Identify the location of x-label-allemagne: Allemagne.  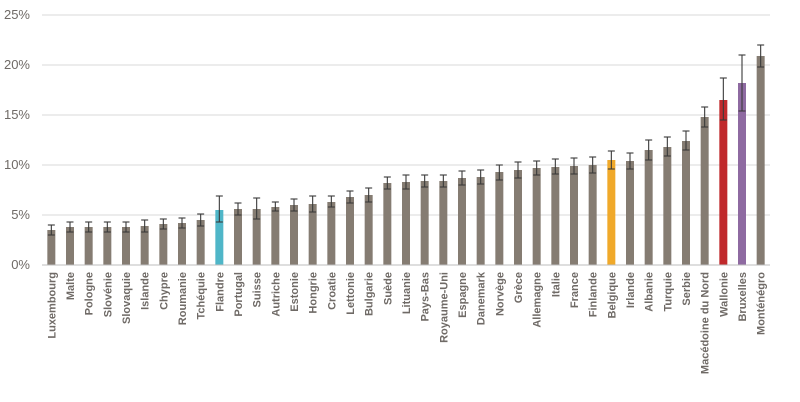
(538, 300).